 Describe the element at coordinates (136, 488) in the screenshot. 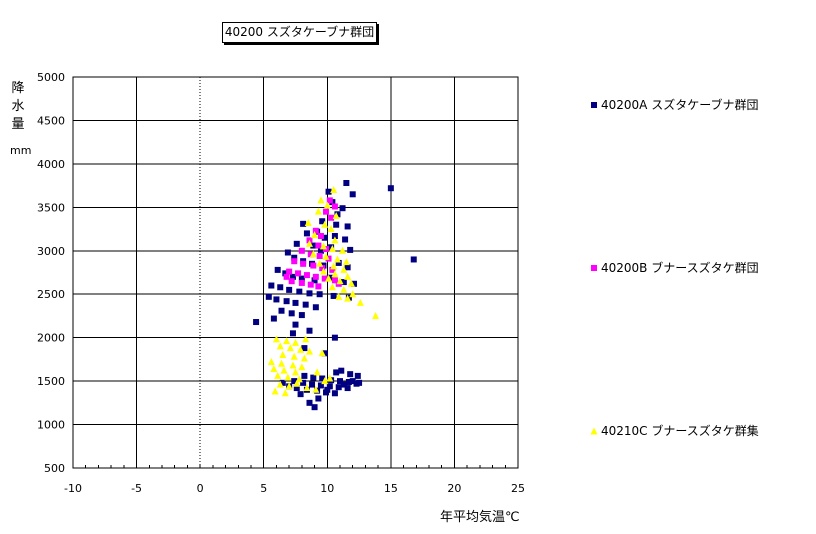

I see `x-tick-label: -5` at that location.